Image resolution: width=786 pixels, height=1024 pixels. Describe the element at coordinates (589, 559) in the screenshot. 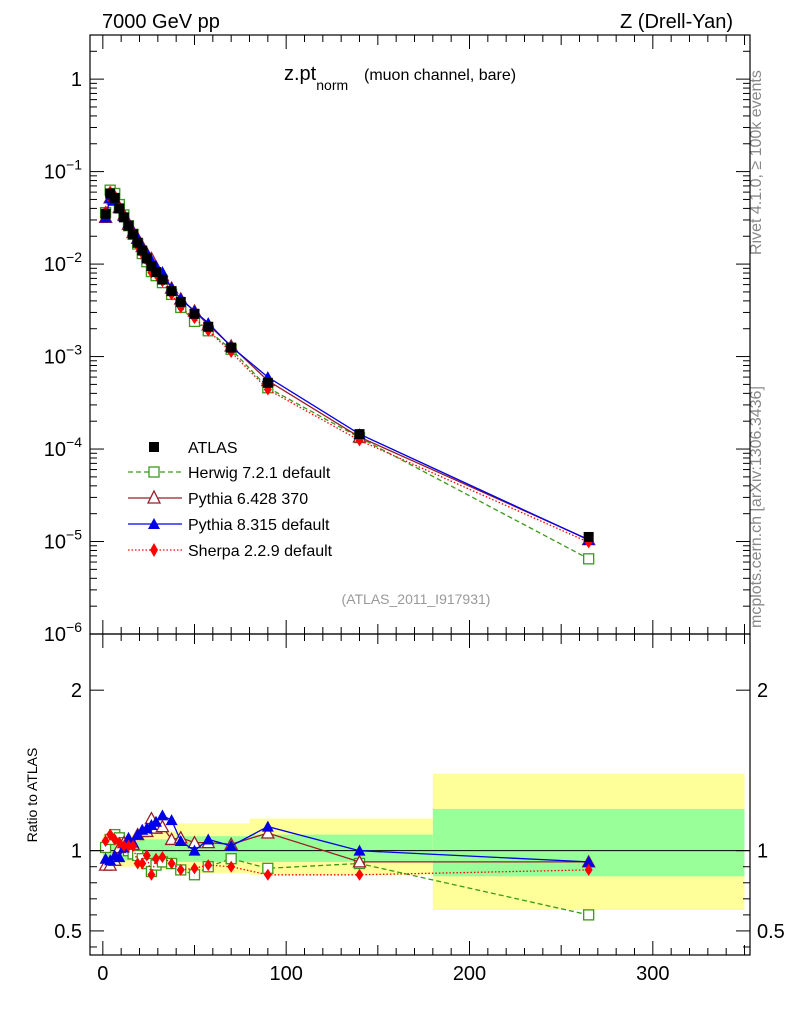

I see `point-herwig` at that location.